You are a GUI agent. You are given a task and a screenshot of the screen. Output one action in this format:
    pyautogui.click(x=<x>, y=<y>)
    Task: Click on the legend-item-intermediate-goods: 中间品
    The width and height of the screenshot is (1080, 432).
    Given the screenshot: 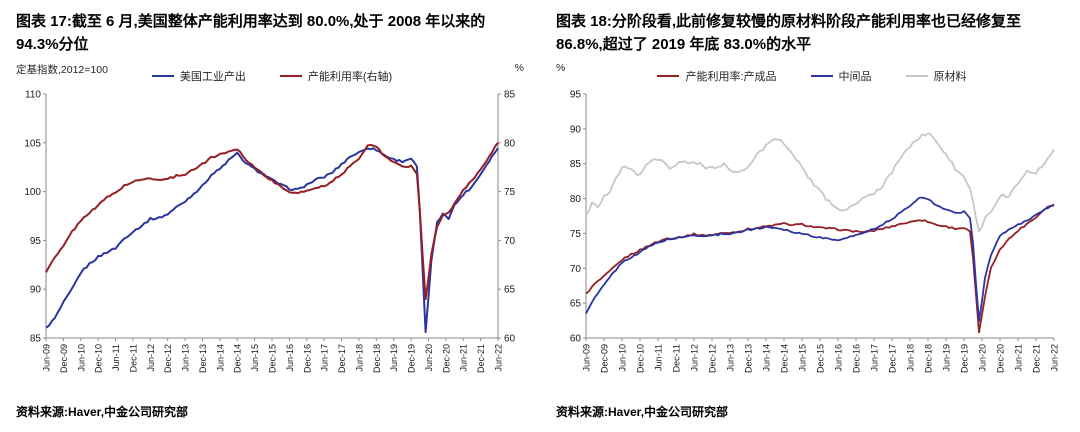 What is the action you would take?
    pyautogui.click(x=841, y=76)
    